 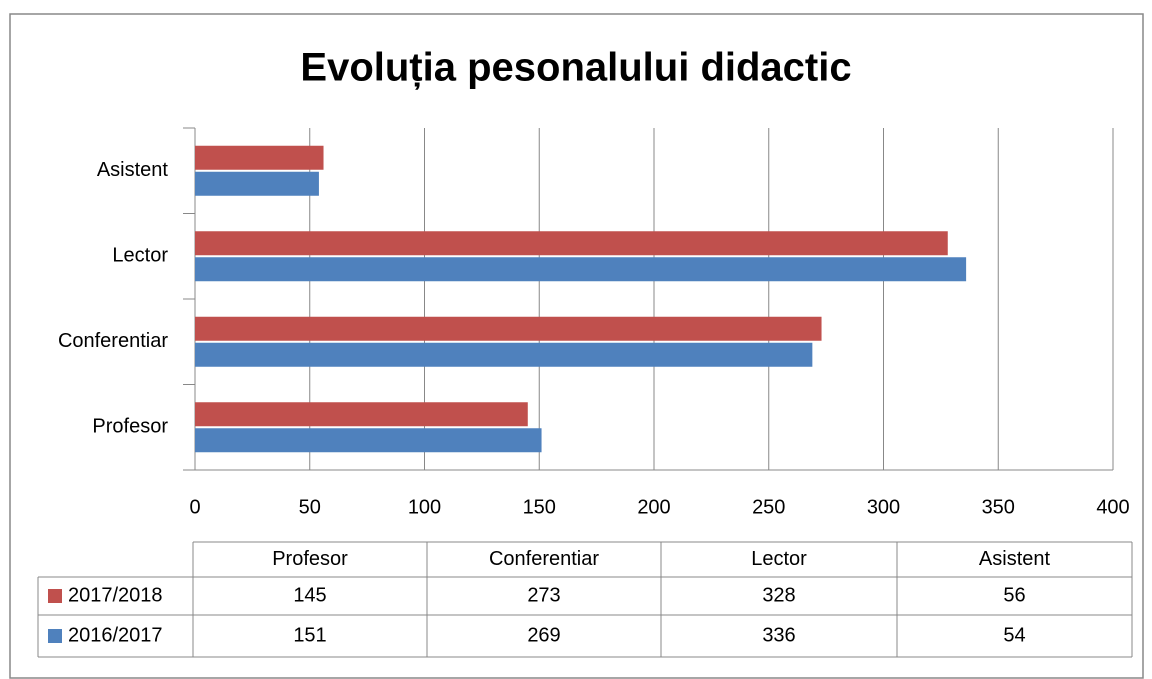 I want to click on x-tick-label: 0, so click(x=194, y=507).